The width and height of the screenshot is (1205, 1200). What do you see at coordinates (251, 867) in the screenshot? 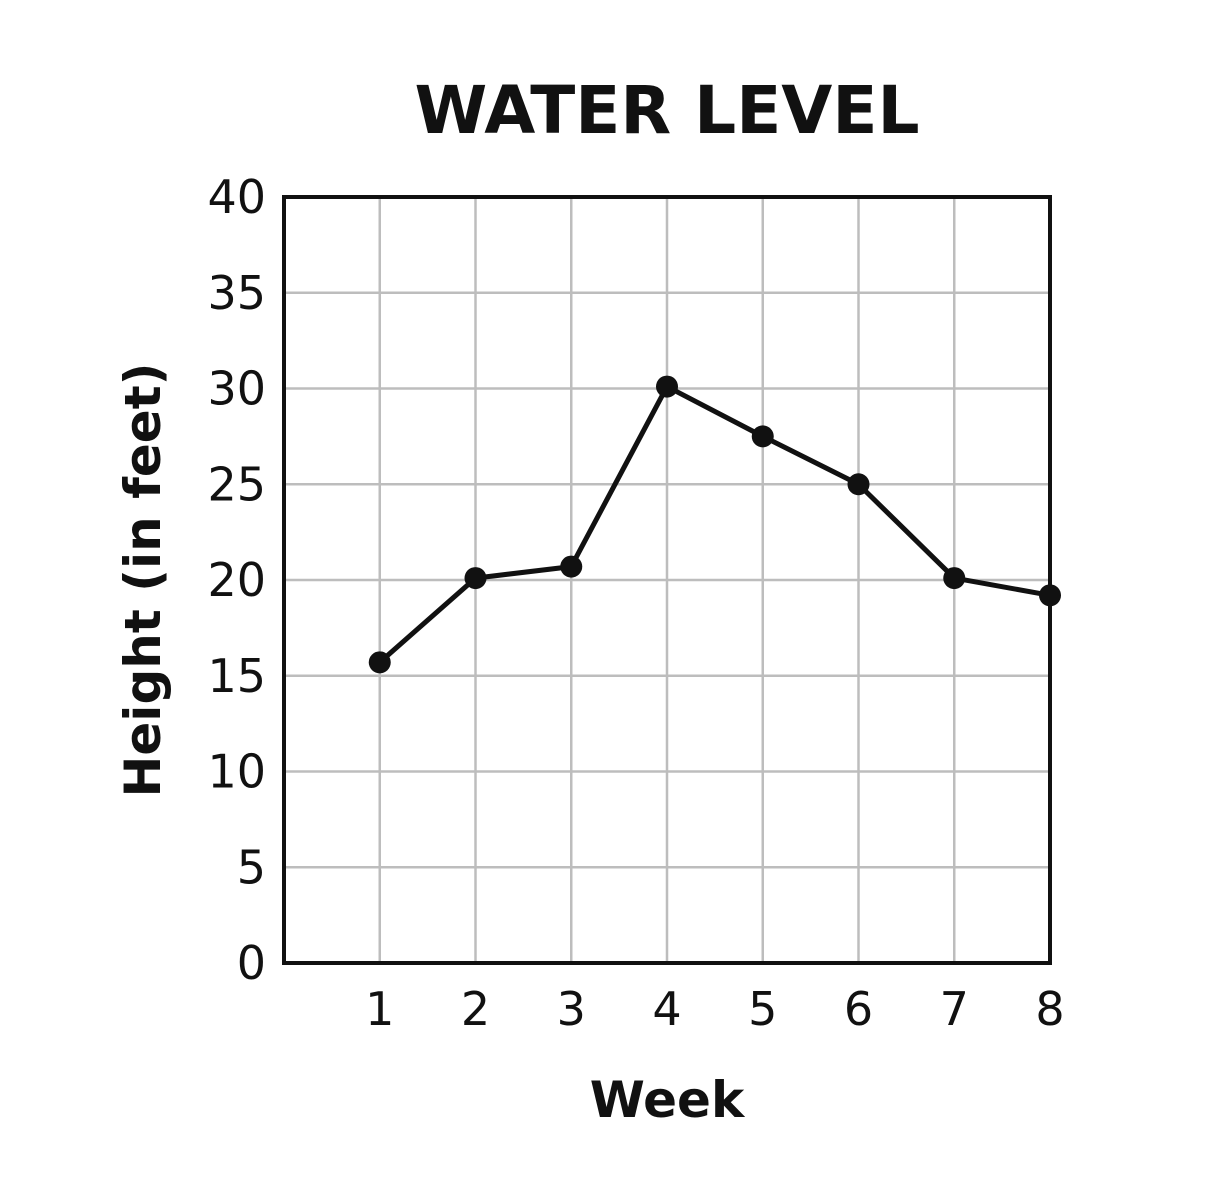
I see `y-tick-label: 5` at bounding box center [251, 867].